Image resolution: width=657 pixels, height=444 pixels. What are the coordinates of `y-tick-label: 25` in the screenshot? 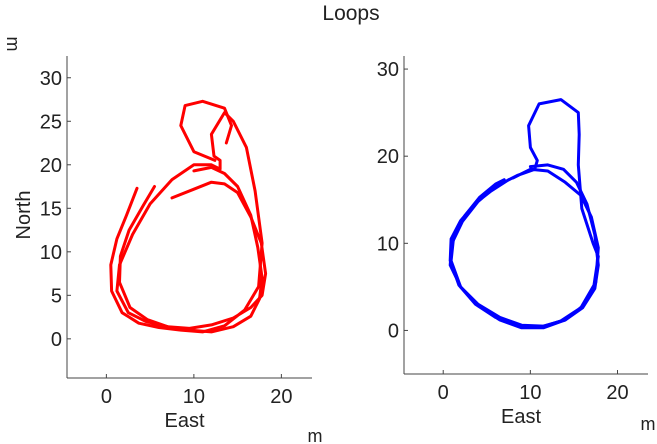 It's located at (51, 122).